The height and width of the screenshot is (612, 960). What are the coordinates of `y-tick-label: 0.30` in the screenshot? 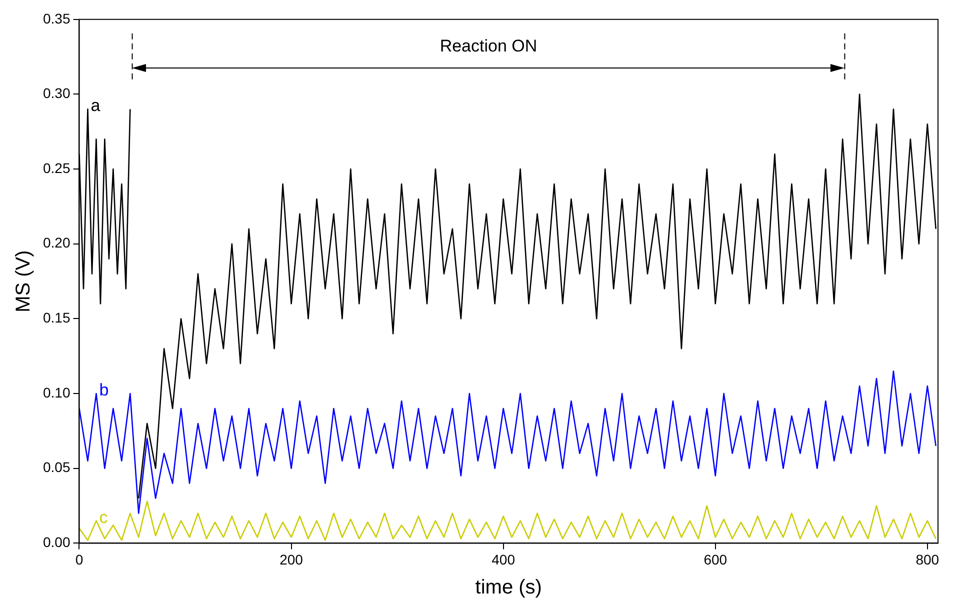 It's located at (56, 93).